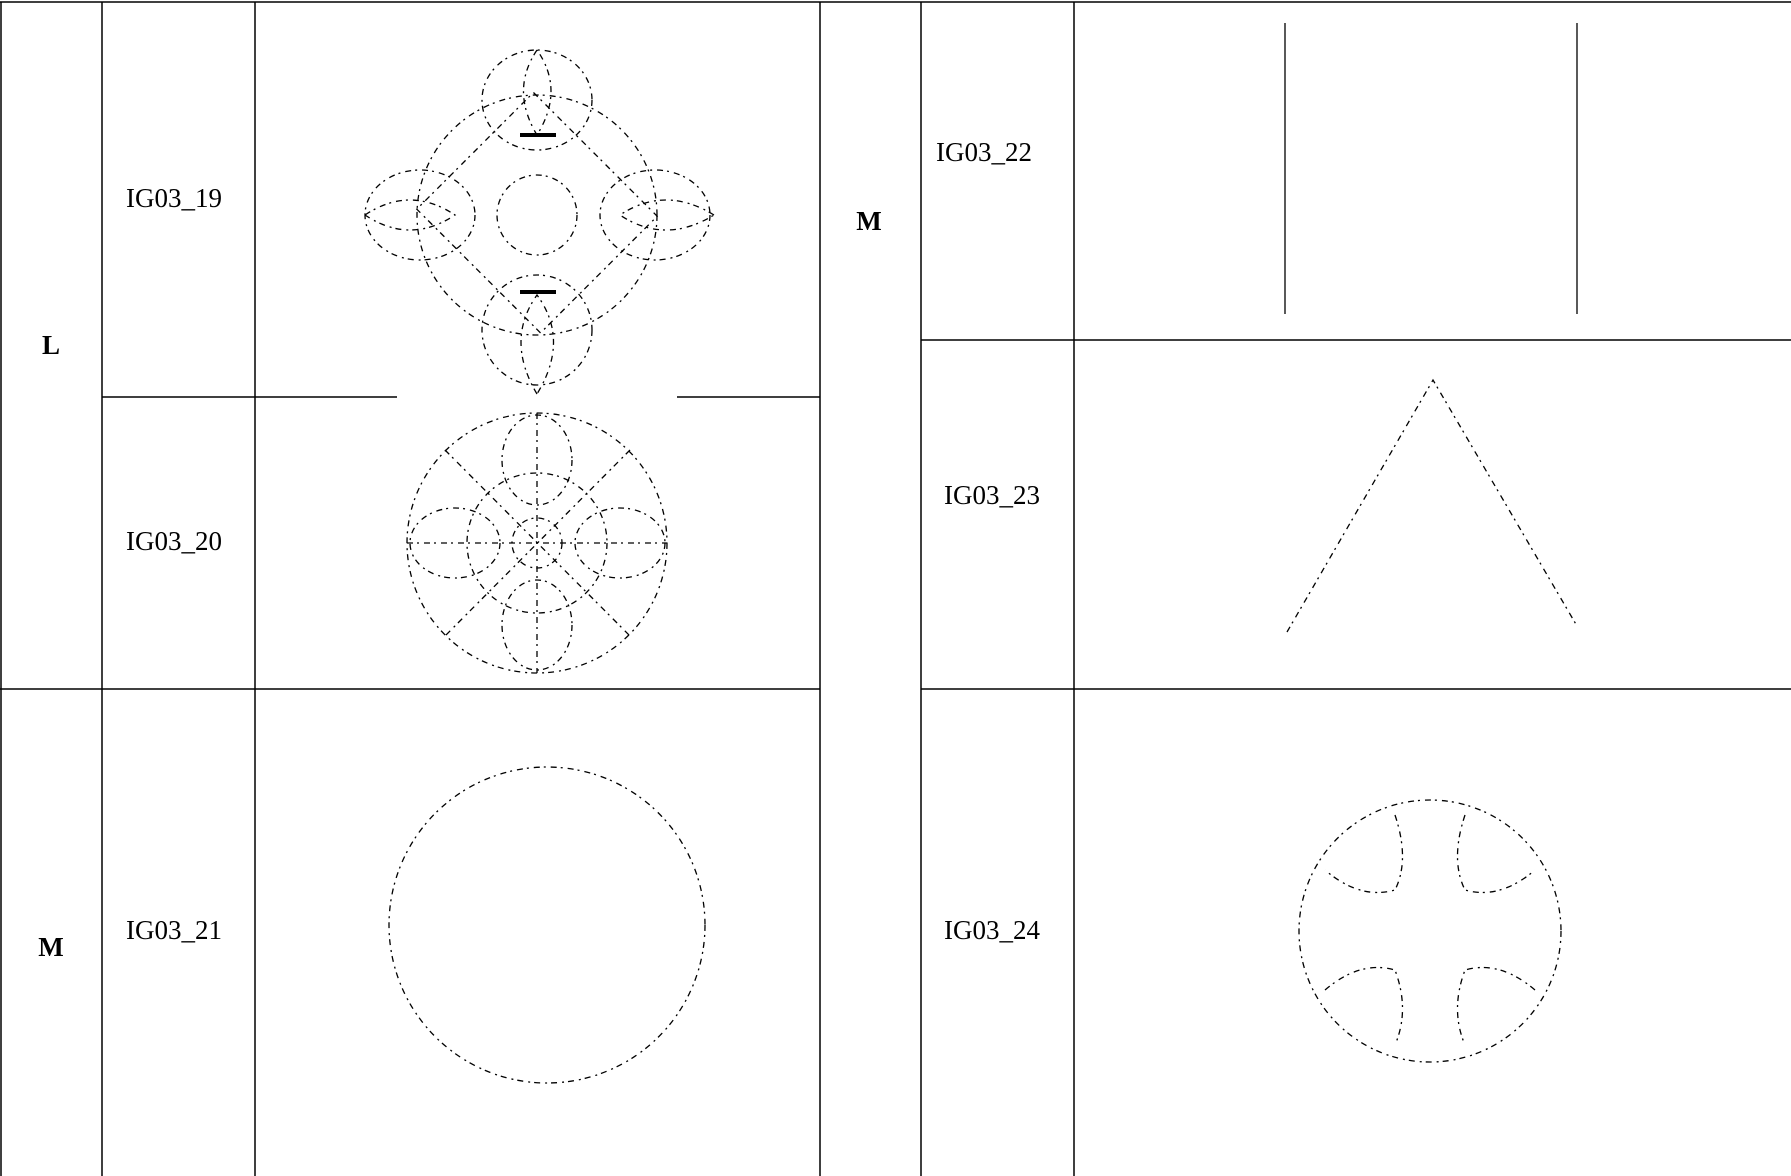 This screenshot has width=1791, height=1176. Describe the element at coordinates (547, 925) in the screenshot. I see `circle-drawing` at that location.